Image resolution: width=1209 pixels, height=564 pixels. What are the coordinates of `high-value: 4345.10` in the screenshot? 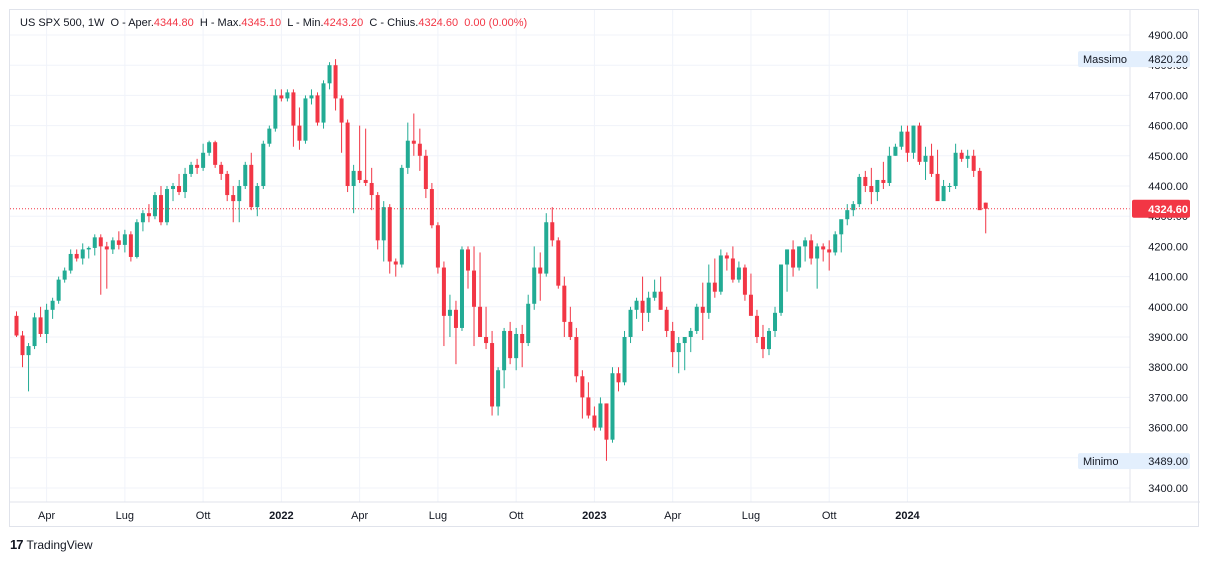 It's located at (261, 23).